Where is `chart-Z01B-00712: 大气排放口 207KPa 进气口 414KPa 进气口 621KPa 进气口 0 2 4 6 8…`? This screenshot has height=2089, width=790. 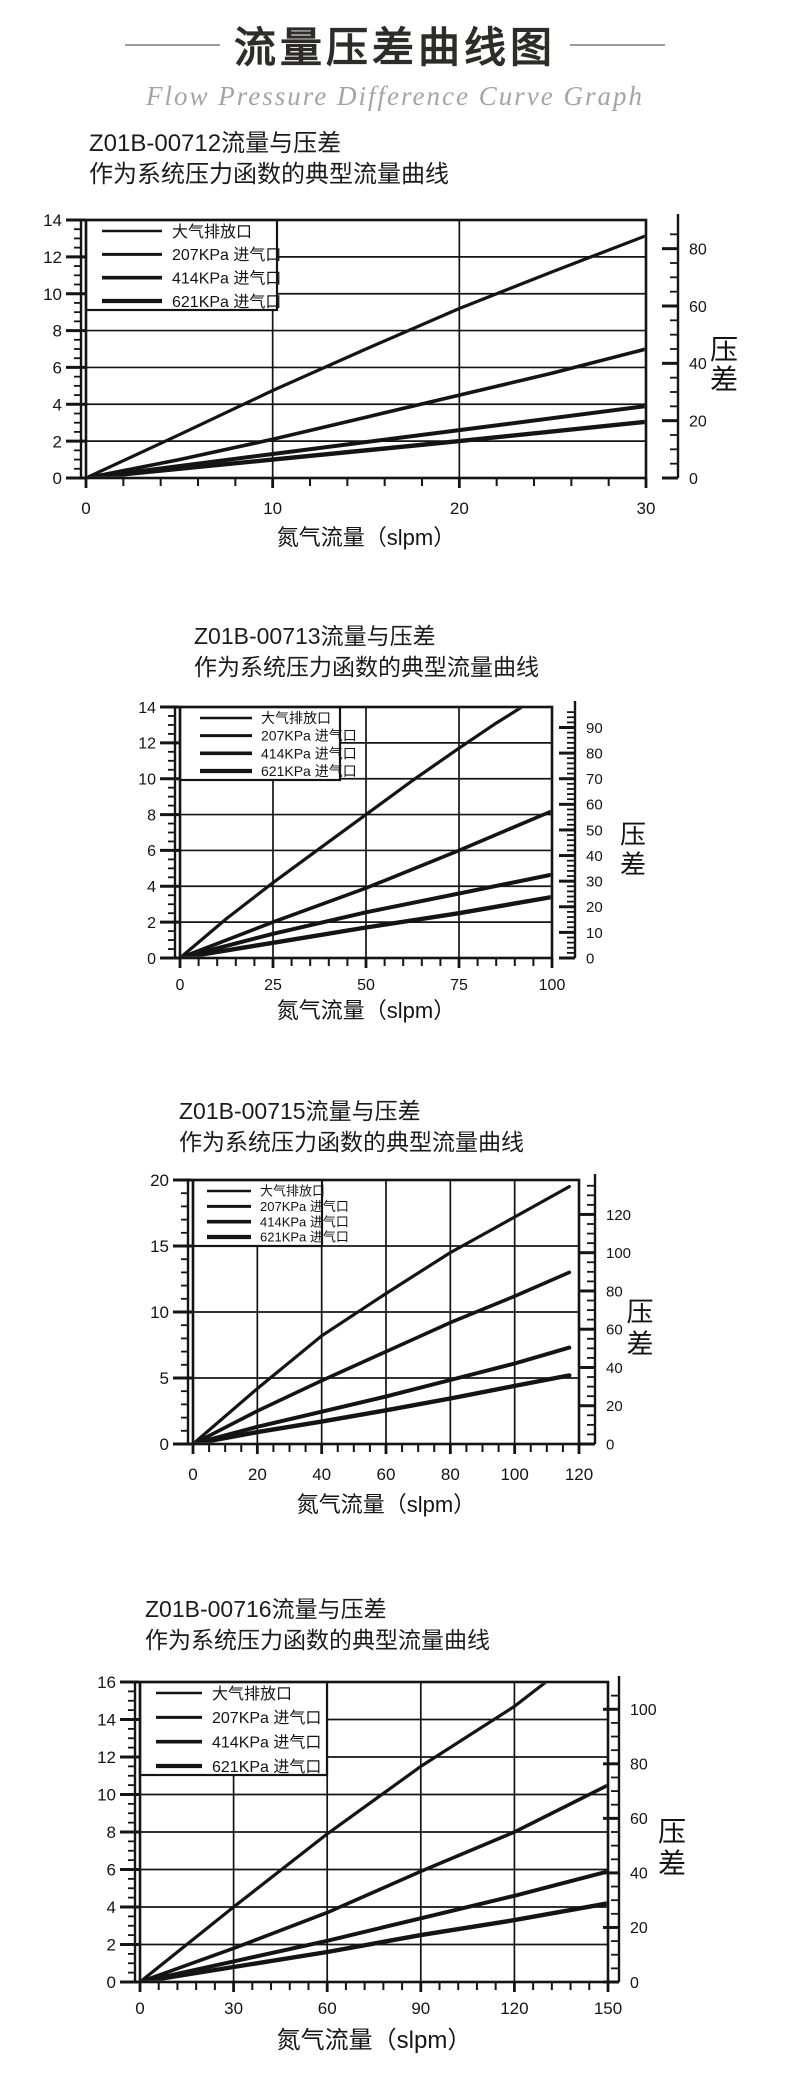
chart-Z01B-00712: 大气排放口 207KPa 进气口 414KPa 进气口 621KPa 进气口 0 2 4 6 8… is located at coordinates (390, 380).